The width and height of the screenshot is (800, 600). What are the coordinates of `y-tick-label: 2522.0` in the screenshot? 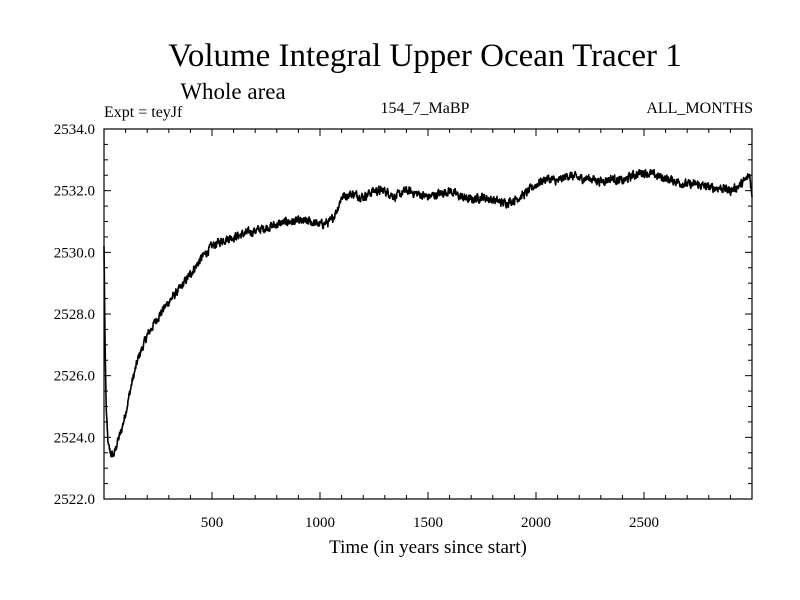 It's located at (74, 500).